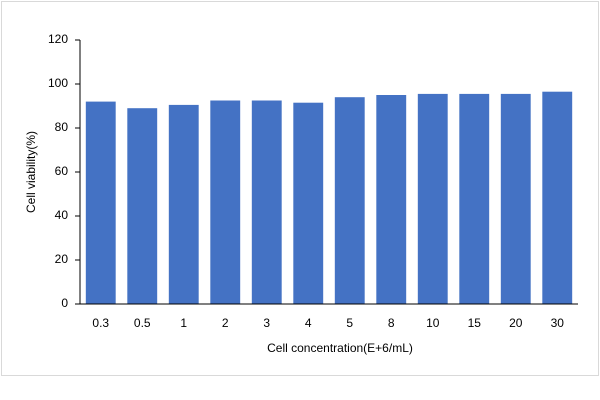 The height and width of the screenshot is (400, 600). I want to click on x-tick-label: 15, so click(475, 323).